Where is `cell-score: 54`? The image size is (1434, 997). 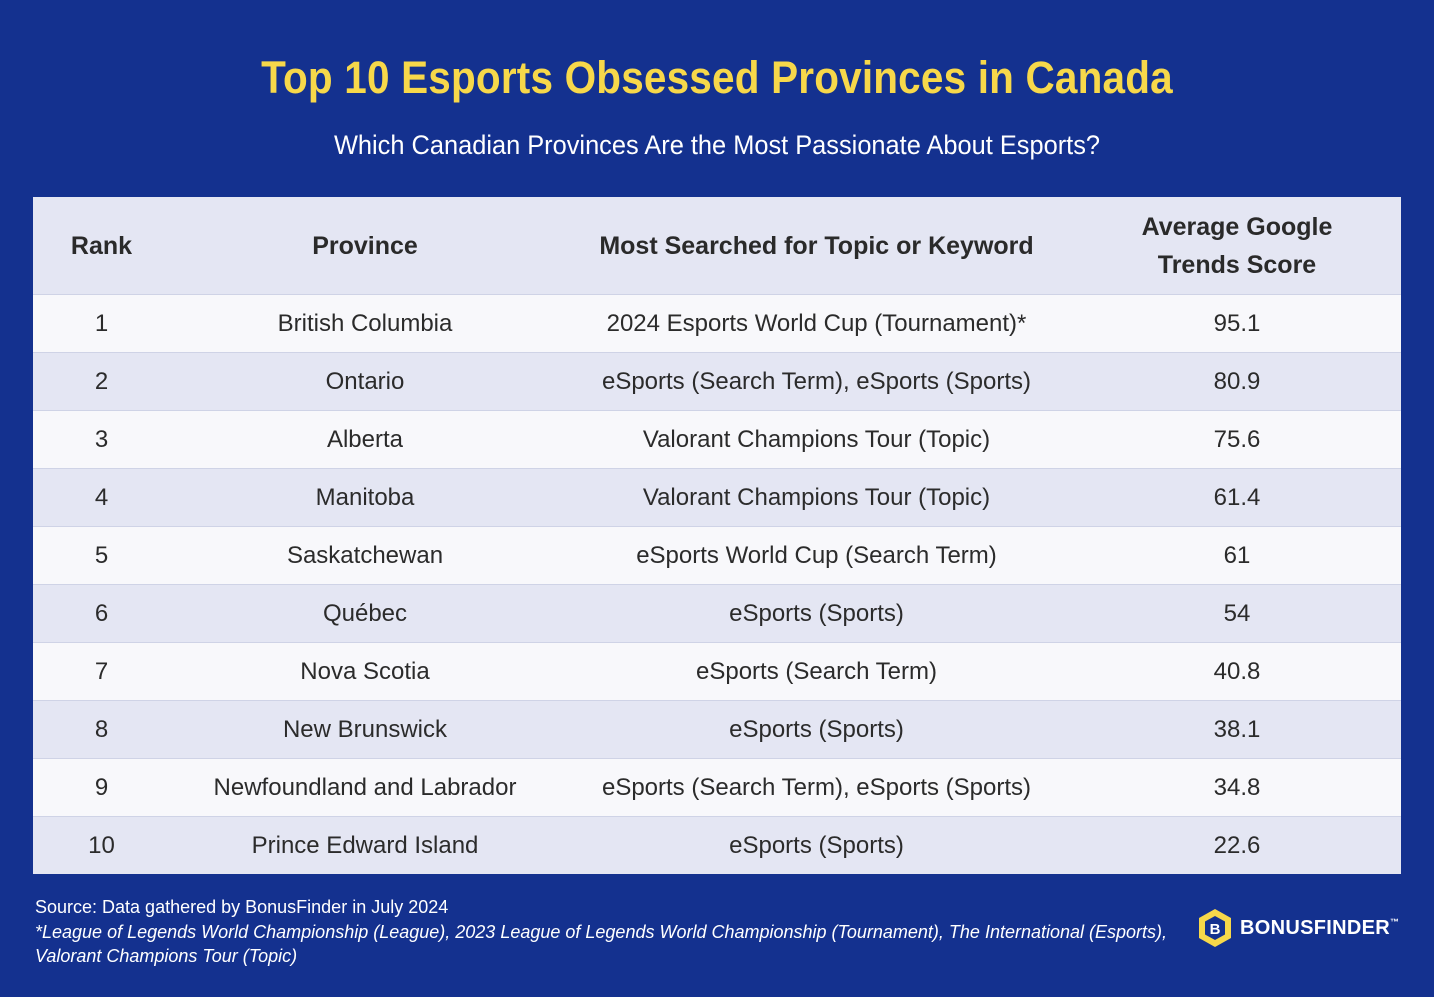
cell-score: 54 is located at coordinates (1237, 613).